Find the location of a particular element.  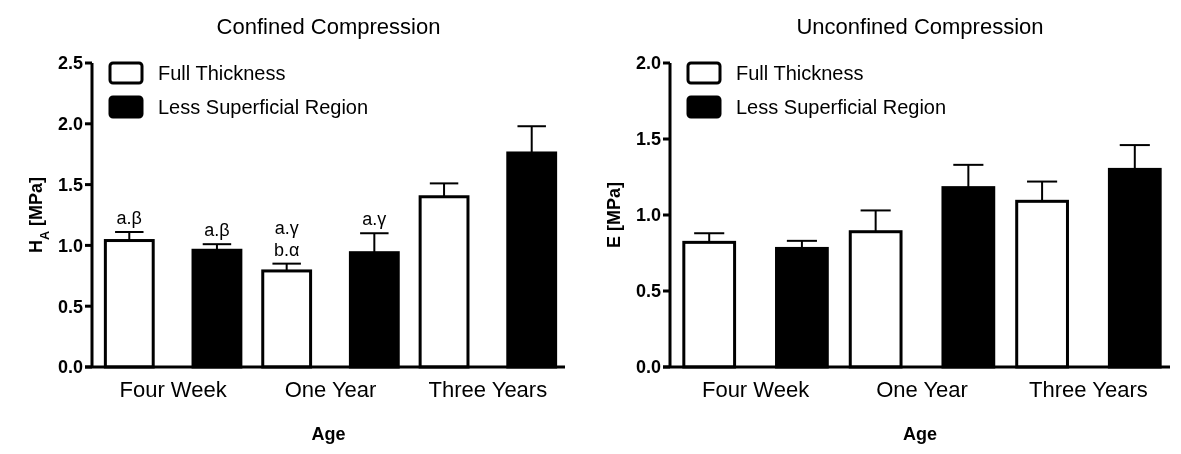

chart-title: Confined Compression is located at coordinates (328, 26).